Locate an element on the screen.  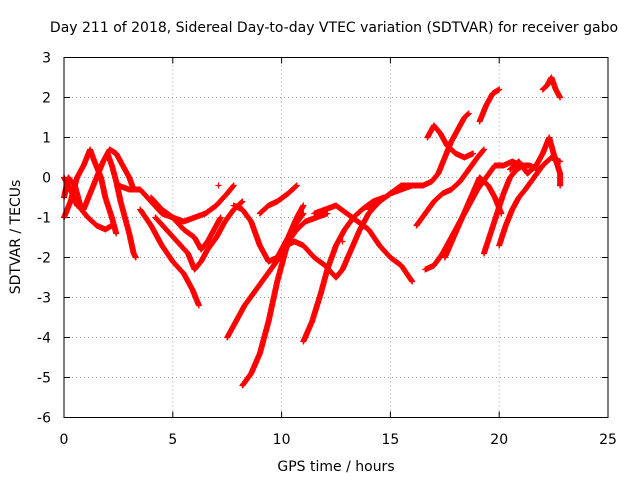
y-tick-label: -2 is located at coordinates (44, 259).